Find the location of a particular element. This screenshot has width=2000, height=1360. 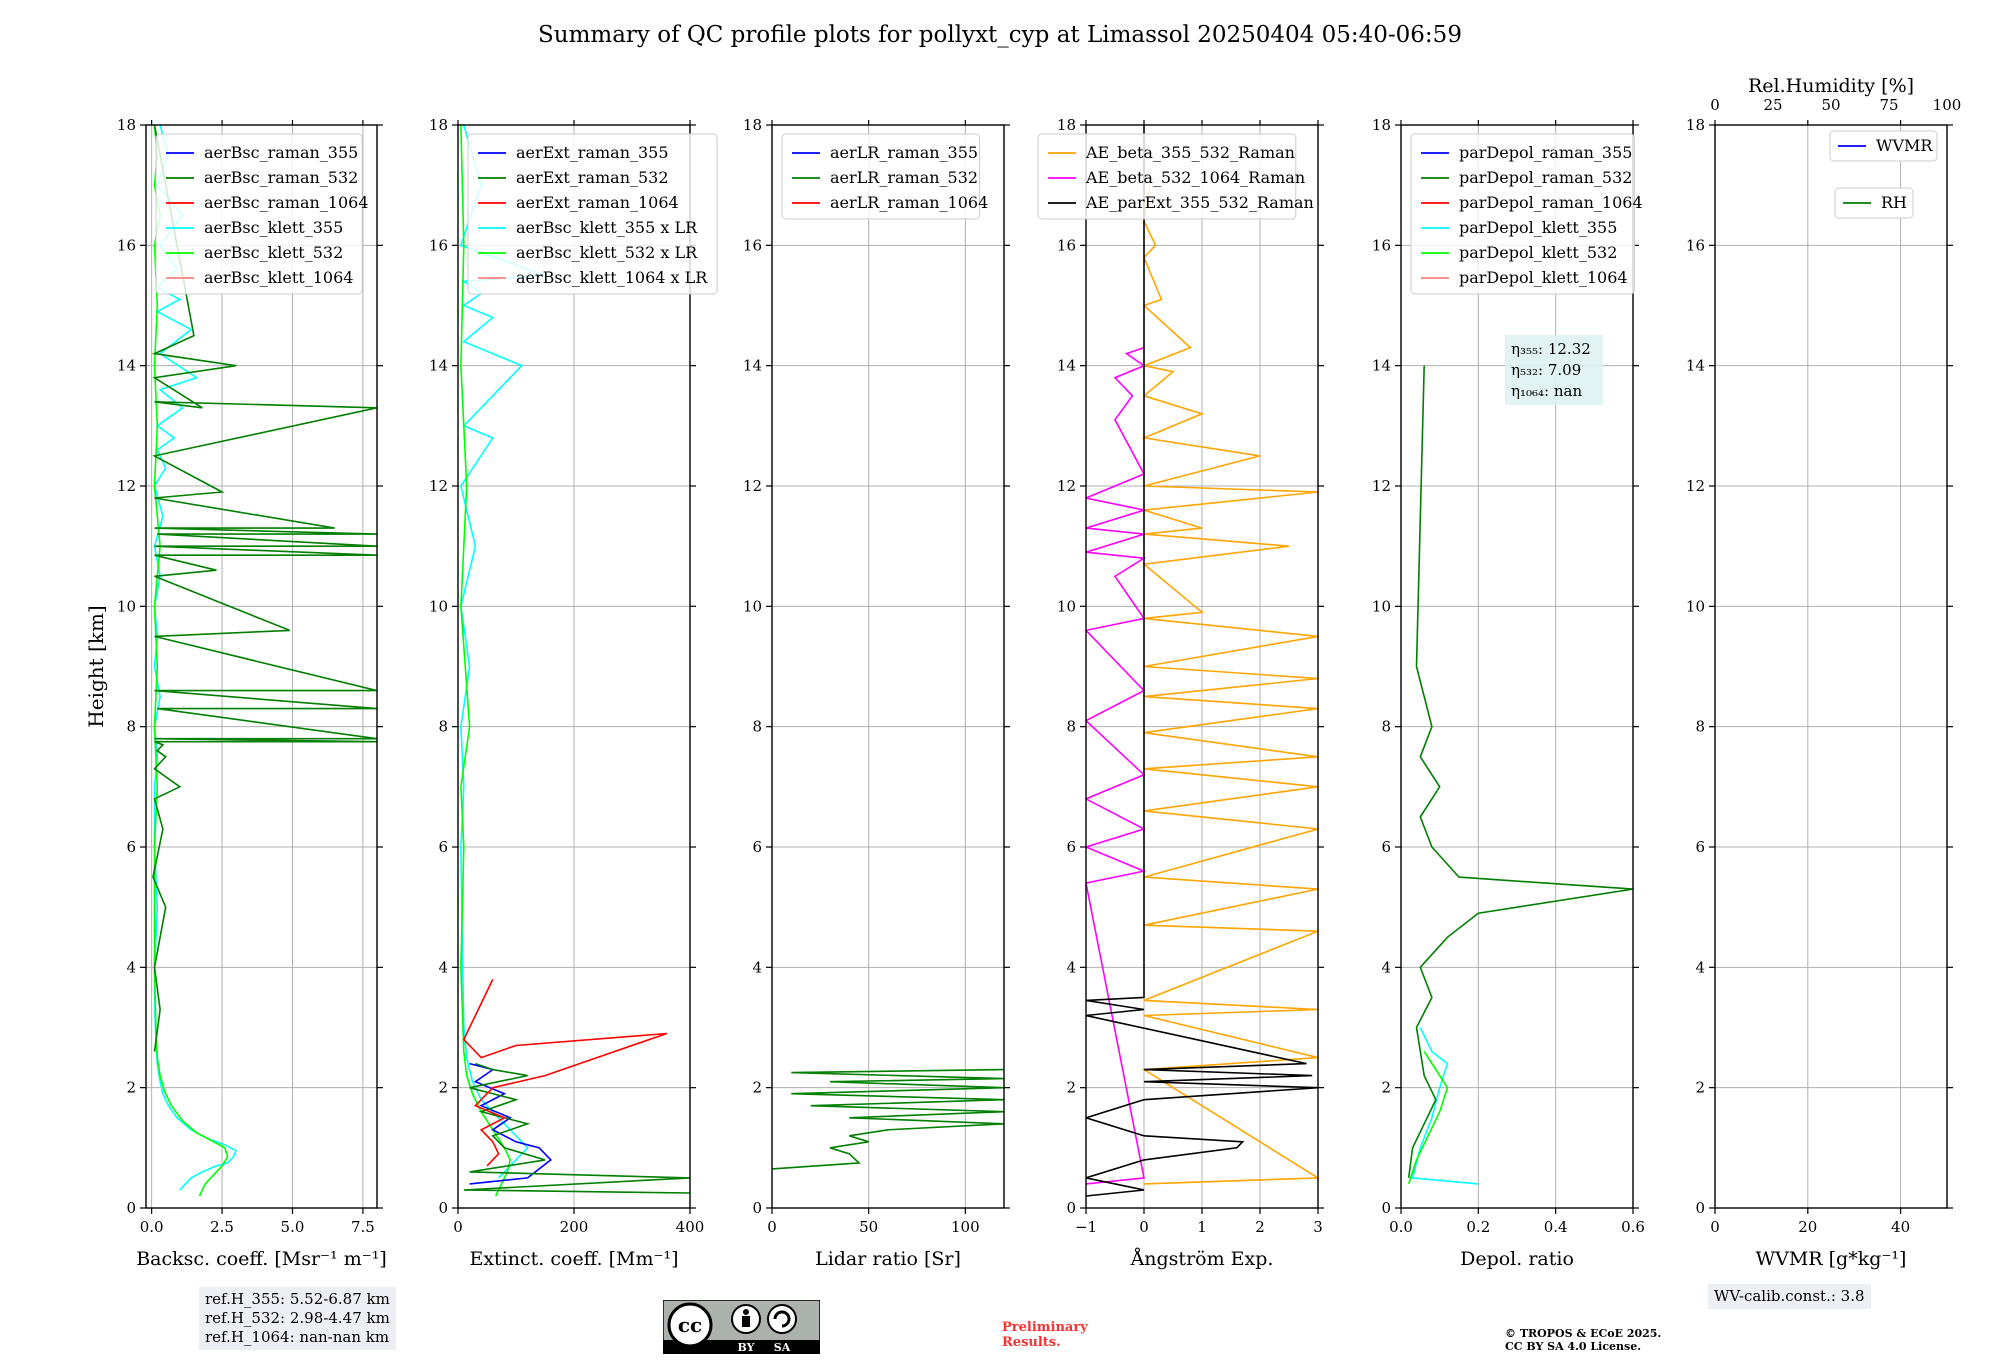

cc-license-badge: cc BY SA is located at coordinates (741, 1327).